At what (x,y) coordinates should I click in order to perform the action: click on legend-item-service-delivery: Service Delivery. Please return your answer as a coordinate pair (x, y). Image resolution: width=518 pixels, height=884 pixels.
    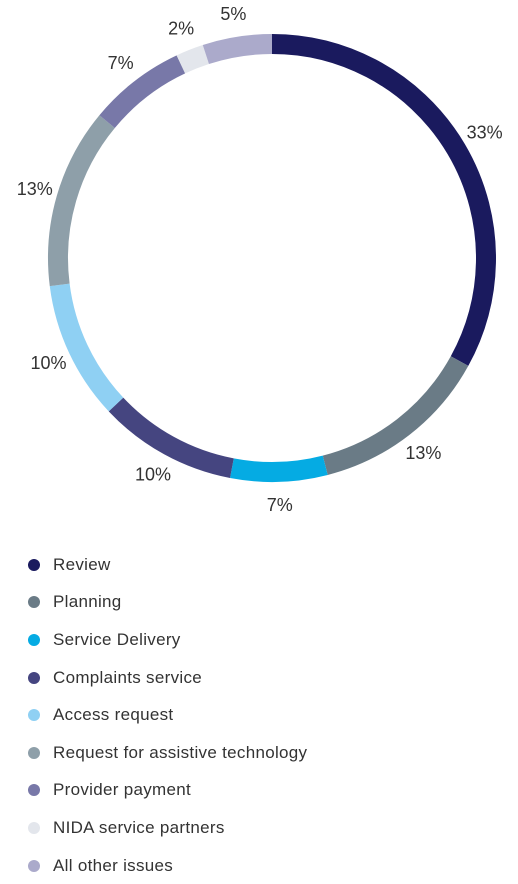
    Looking at the image, I should click on (167, 640).